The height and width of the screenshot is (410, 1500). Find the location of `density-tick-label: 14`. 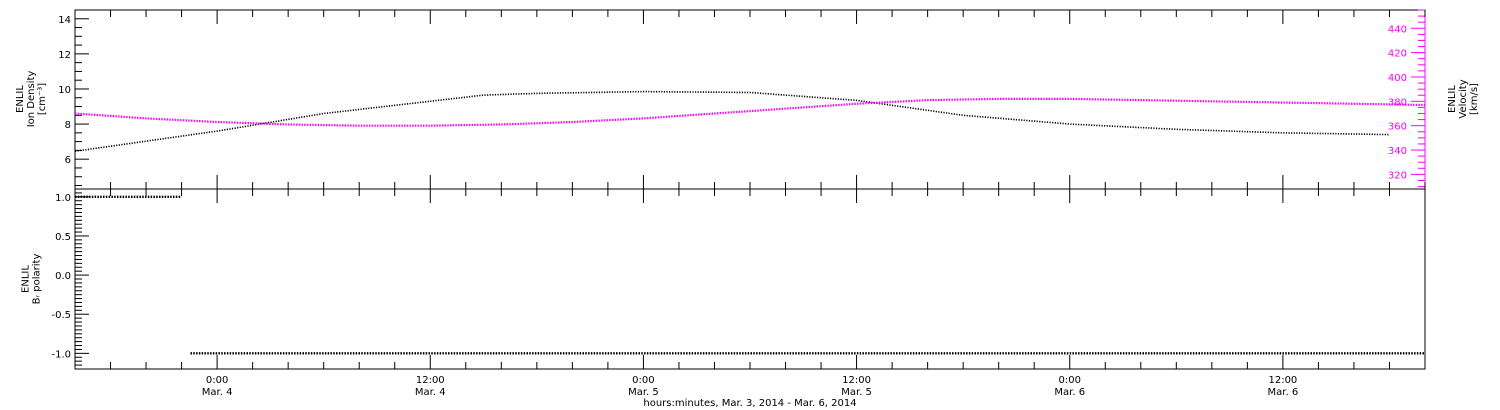

density-tick-label: 14 is located at coordinates (64, 20).